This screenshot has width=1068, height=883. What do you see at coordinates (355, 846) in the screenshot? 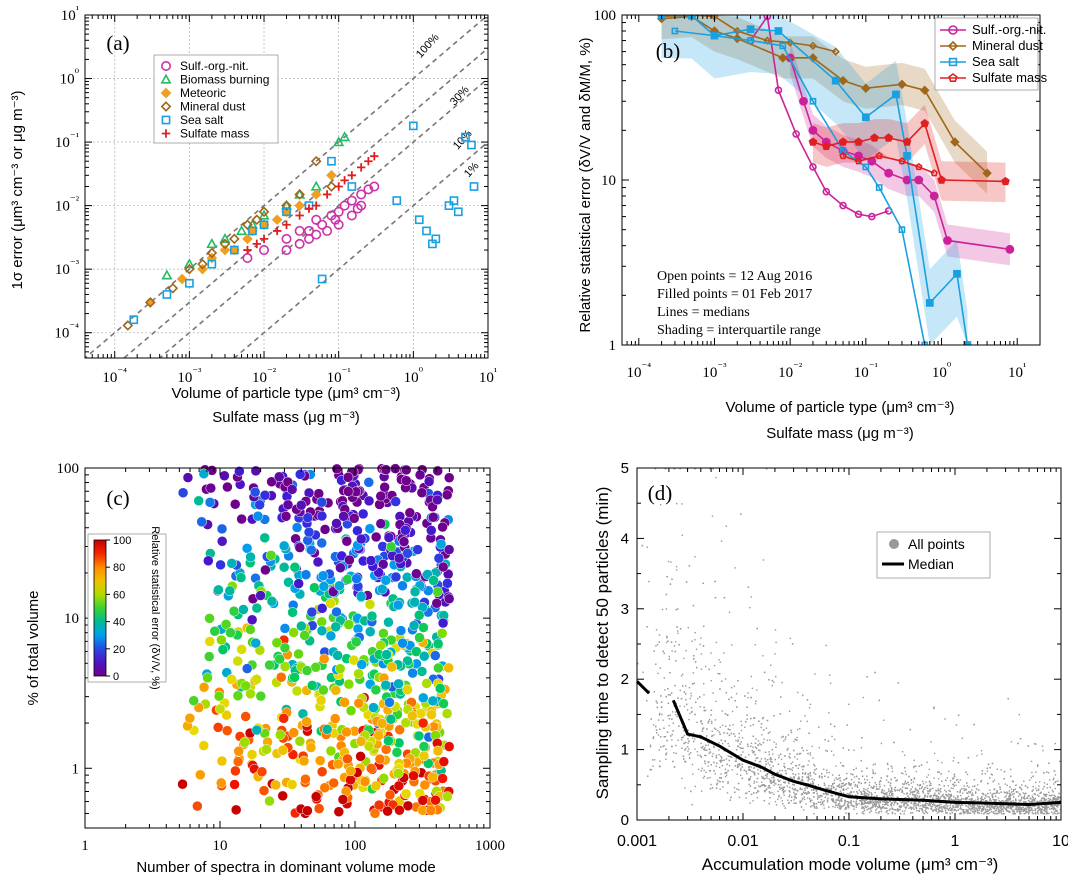
I see `x-tick-label: 100` at bounding box center [355, 846].